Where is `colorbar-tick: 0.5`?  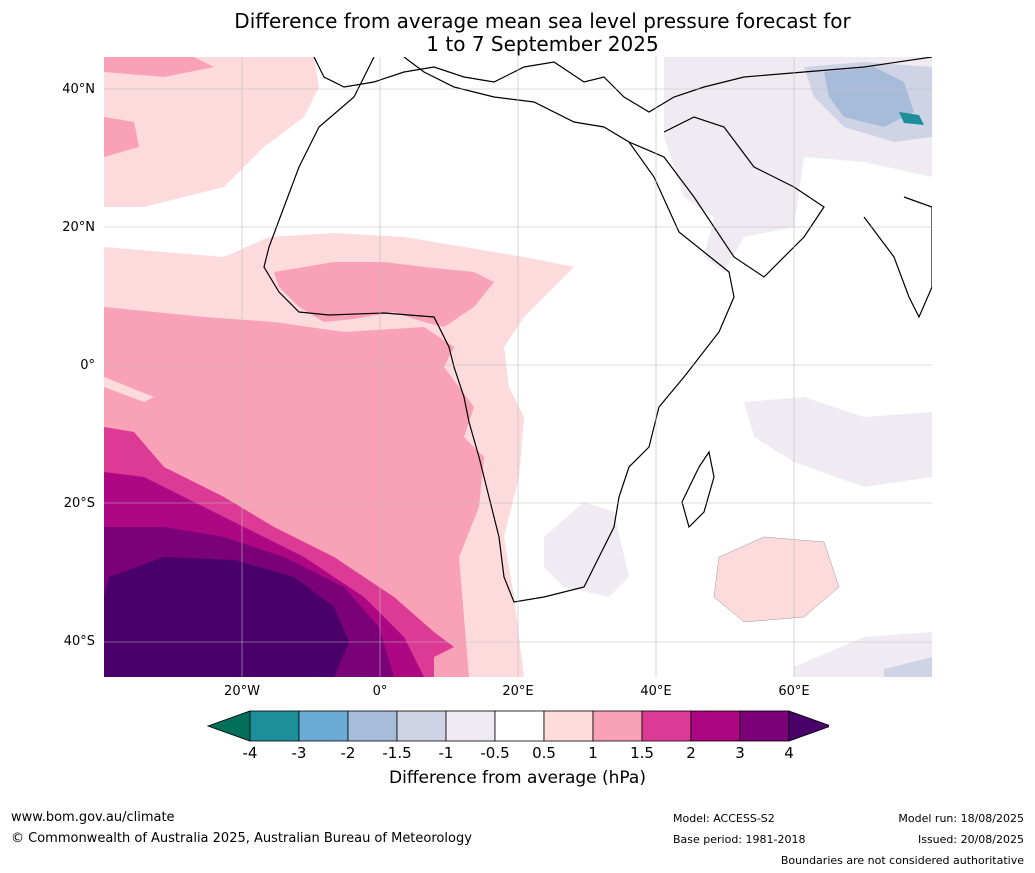
colorbar-tick: 0.5 is located at coordinates (544, 753).